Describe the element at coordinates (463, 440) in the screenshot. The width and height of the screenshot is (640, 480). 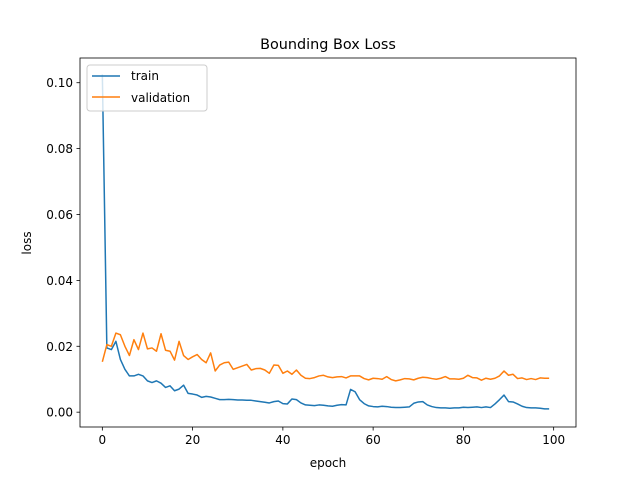
I see `x-tick-label: 80` at that location.